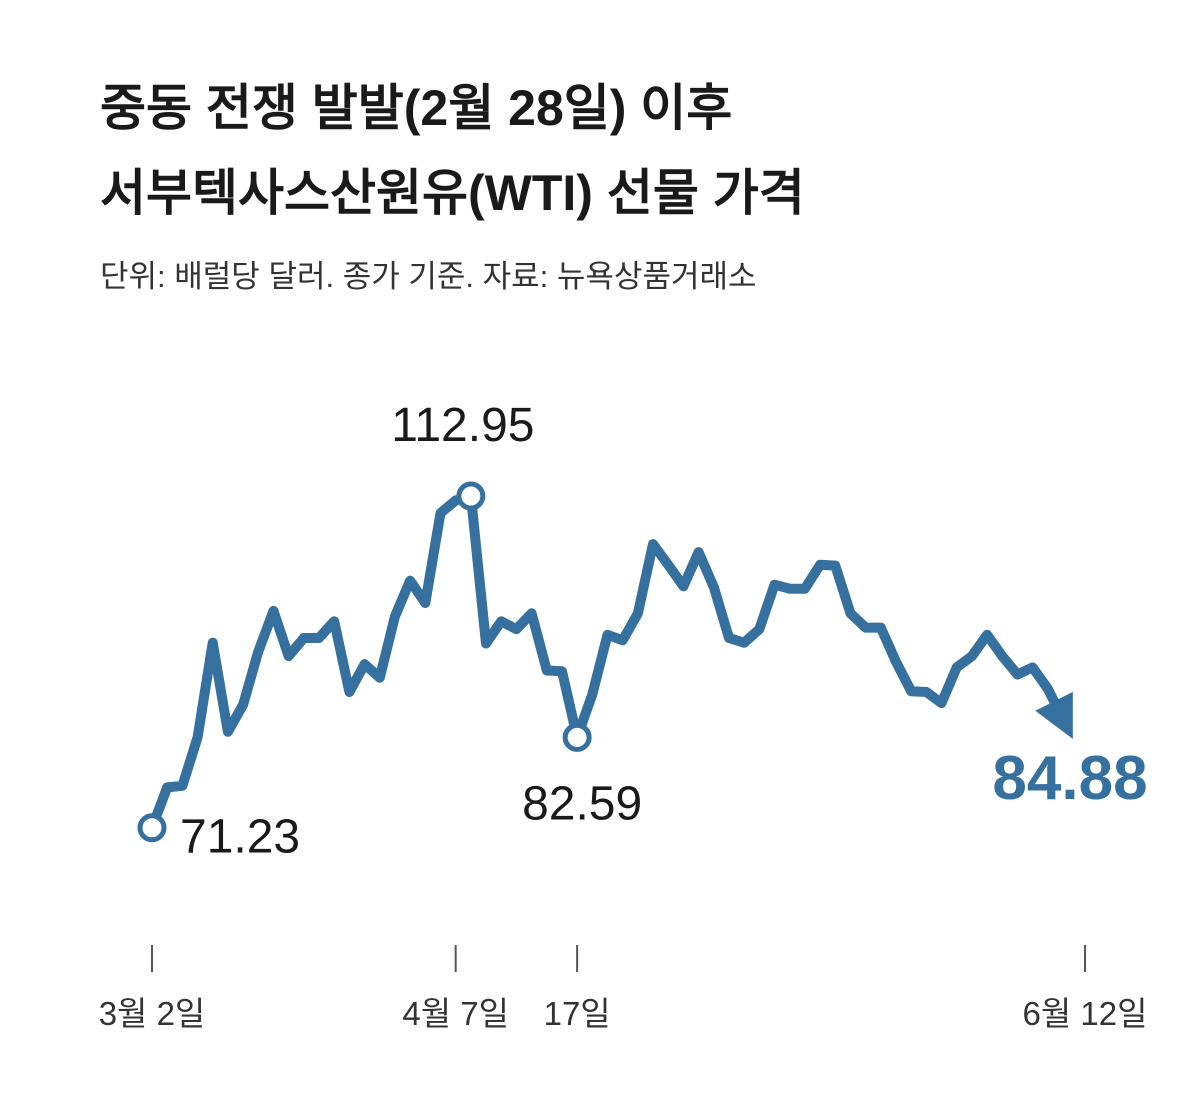  What do you see at coordinates (1054, 715) in the screenshot?
I see `arrow-head` at bounding box center [1054, 715].